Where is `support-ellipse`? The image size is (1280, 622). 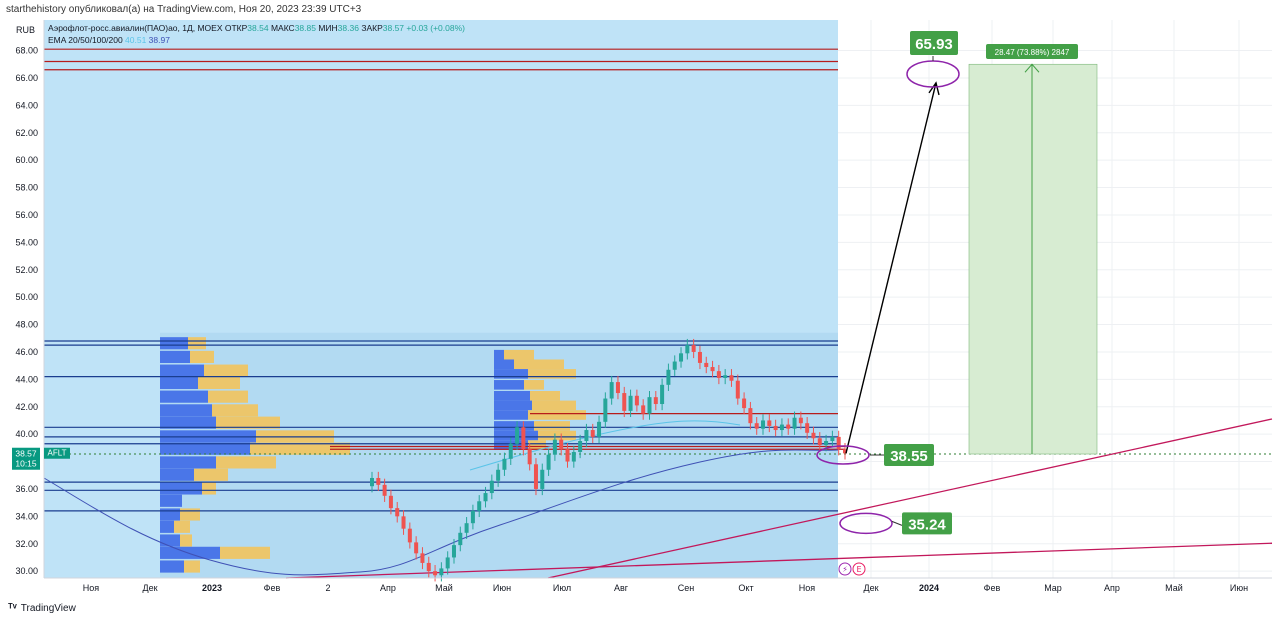 support-ellipse is located at coordinates (866, 523).